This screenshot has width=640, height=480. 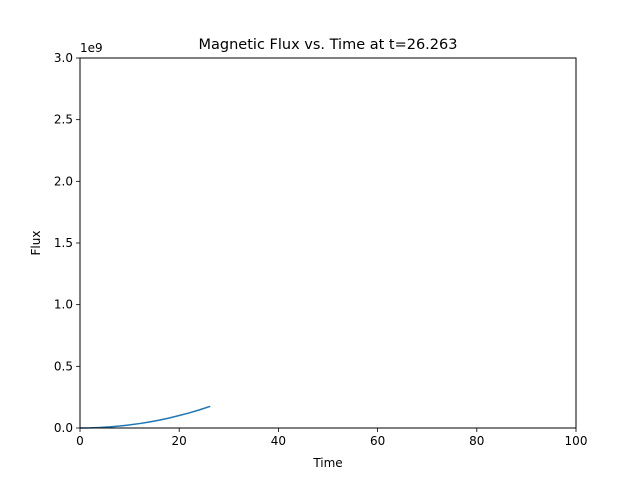 What do you see at coordinates (327, 463) in the screenshot?
I see `x-axis-label: Time` at bounding box center [327, 463].